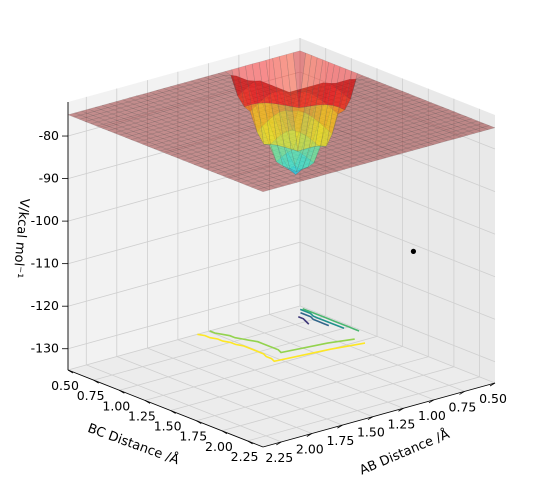 Image resolution: width=543 pixels, height=500 pixels. Describe the element at coordinates (142, 415) in the screenshot. I see `y-tick-label: 1.25` at that location.